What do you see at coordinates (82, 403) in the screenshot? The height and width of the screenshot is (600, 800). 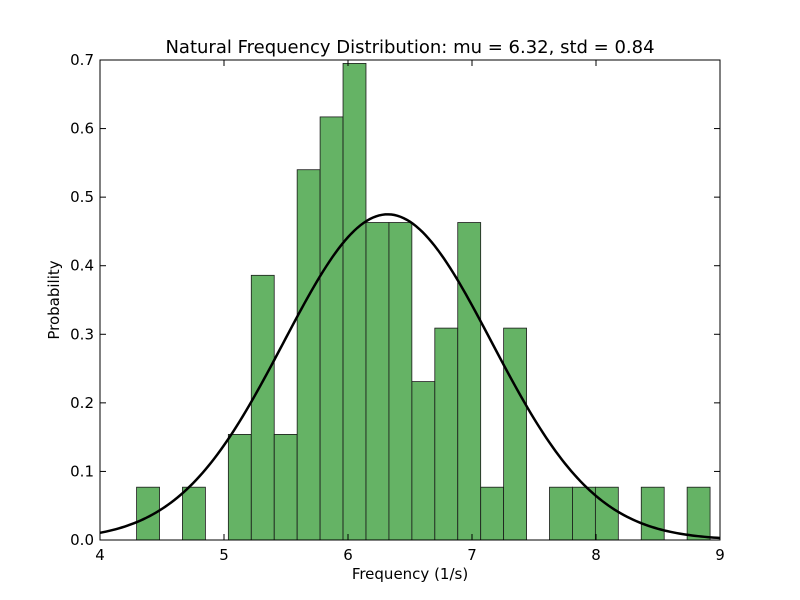 I see `y-tick-label: 0.2` at bounding box center [82, 403].